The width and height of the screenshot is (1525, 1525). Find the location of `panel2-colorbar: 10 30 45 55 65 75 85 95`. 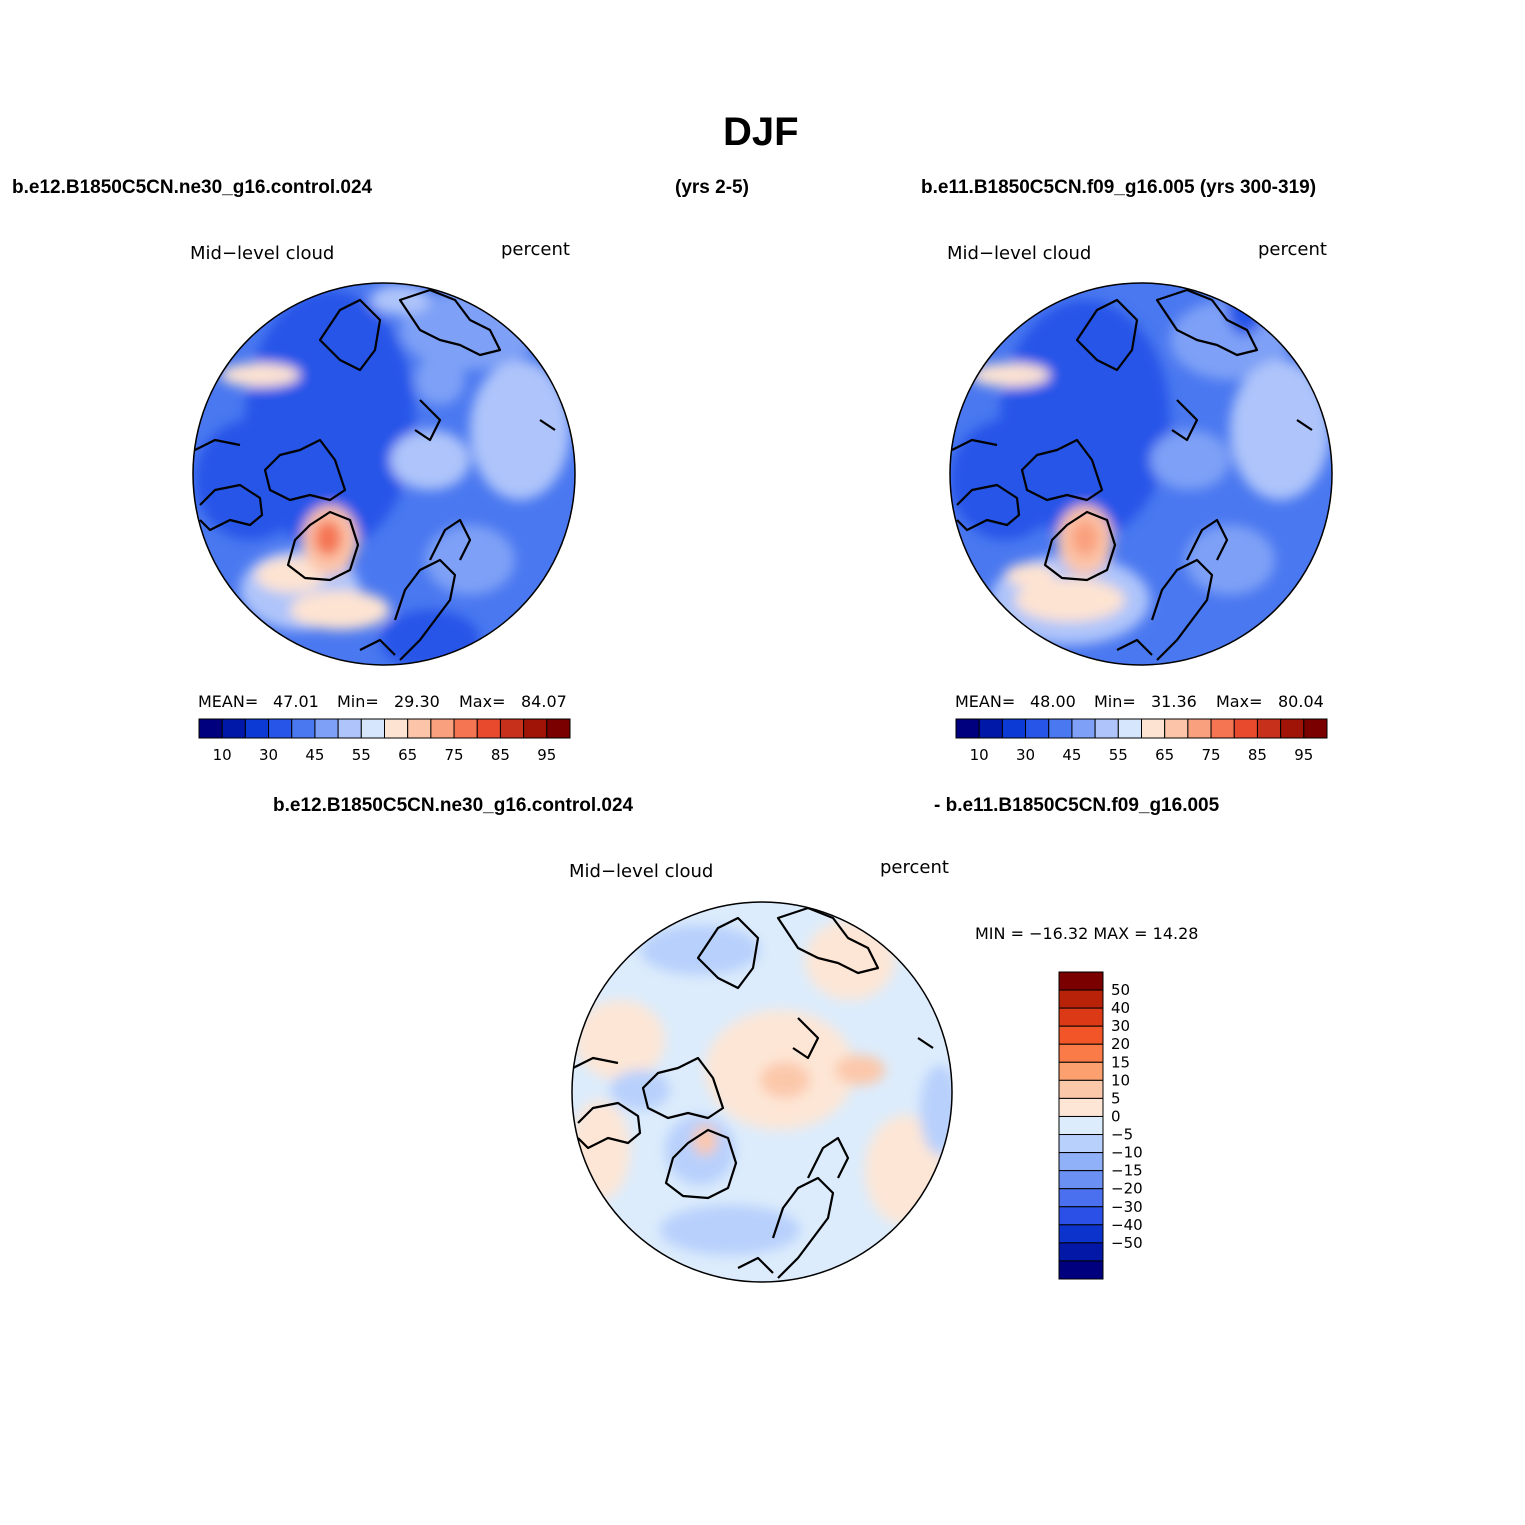

panel2-colorbar: 10 30 45 55 65 75 85 95 is located at coordinates (1141, 741).